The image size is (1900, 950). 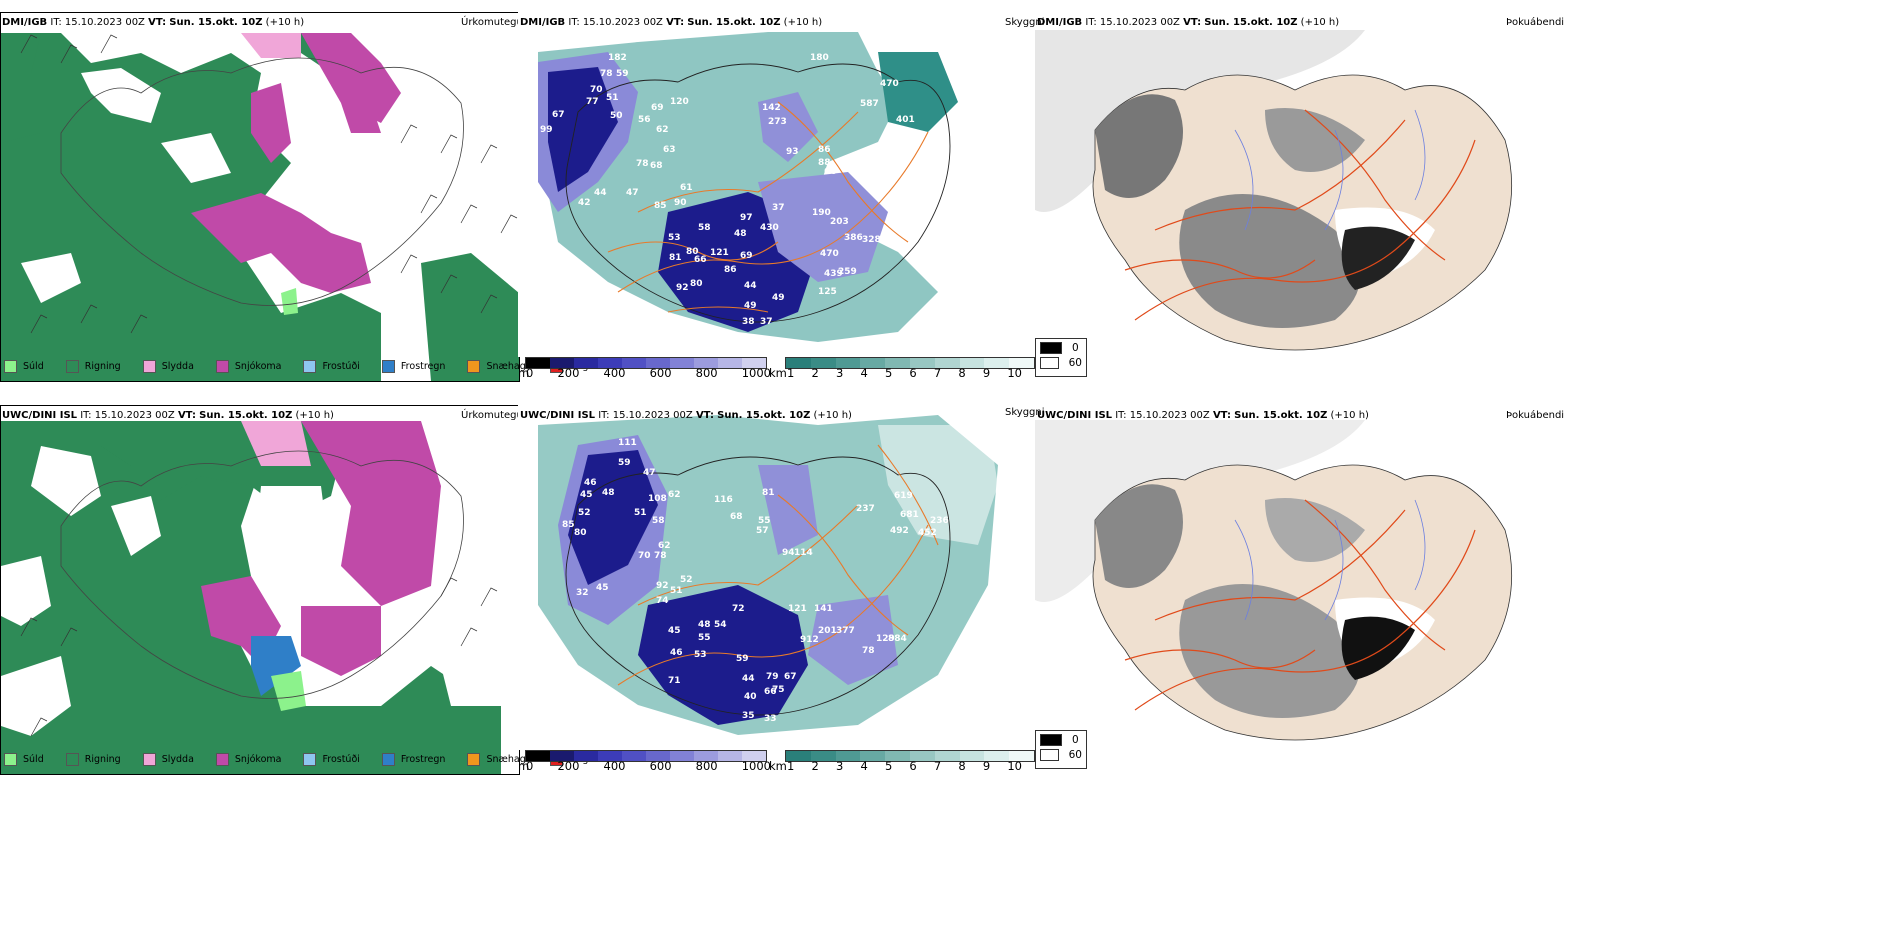 What do you see at coordinates (1061, 740) in the screenshot?
I see `fog-legend-item: 0` at bounding box center [1061, 740].